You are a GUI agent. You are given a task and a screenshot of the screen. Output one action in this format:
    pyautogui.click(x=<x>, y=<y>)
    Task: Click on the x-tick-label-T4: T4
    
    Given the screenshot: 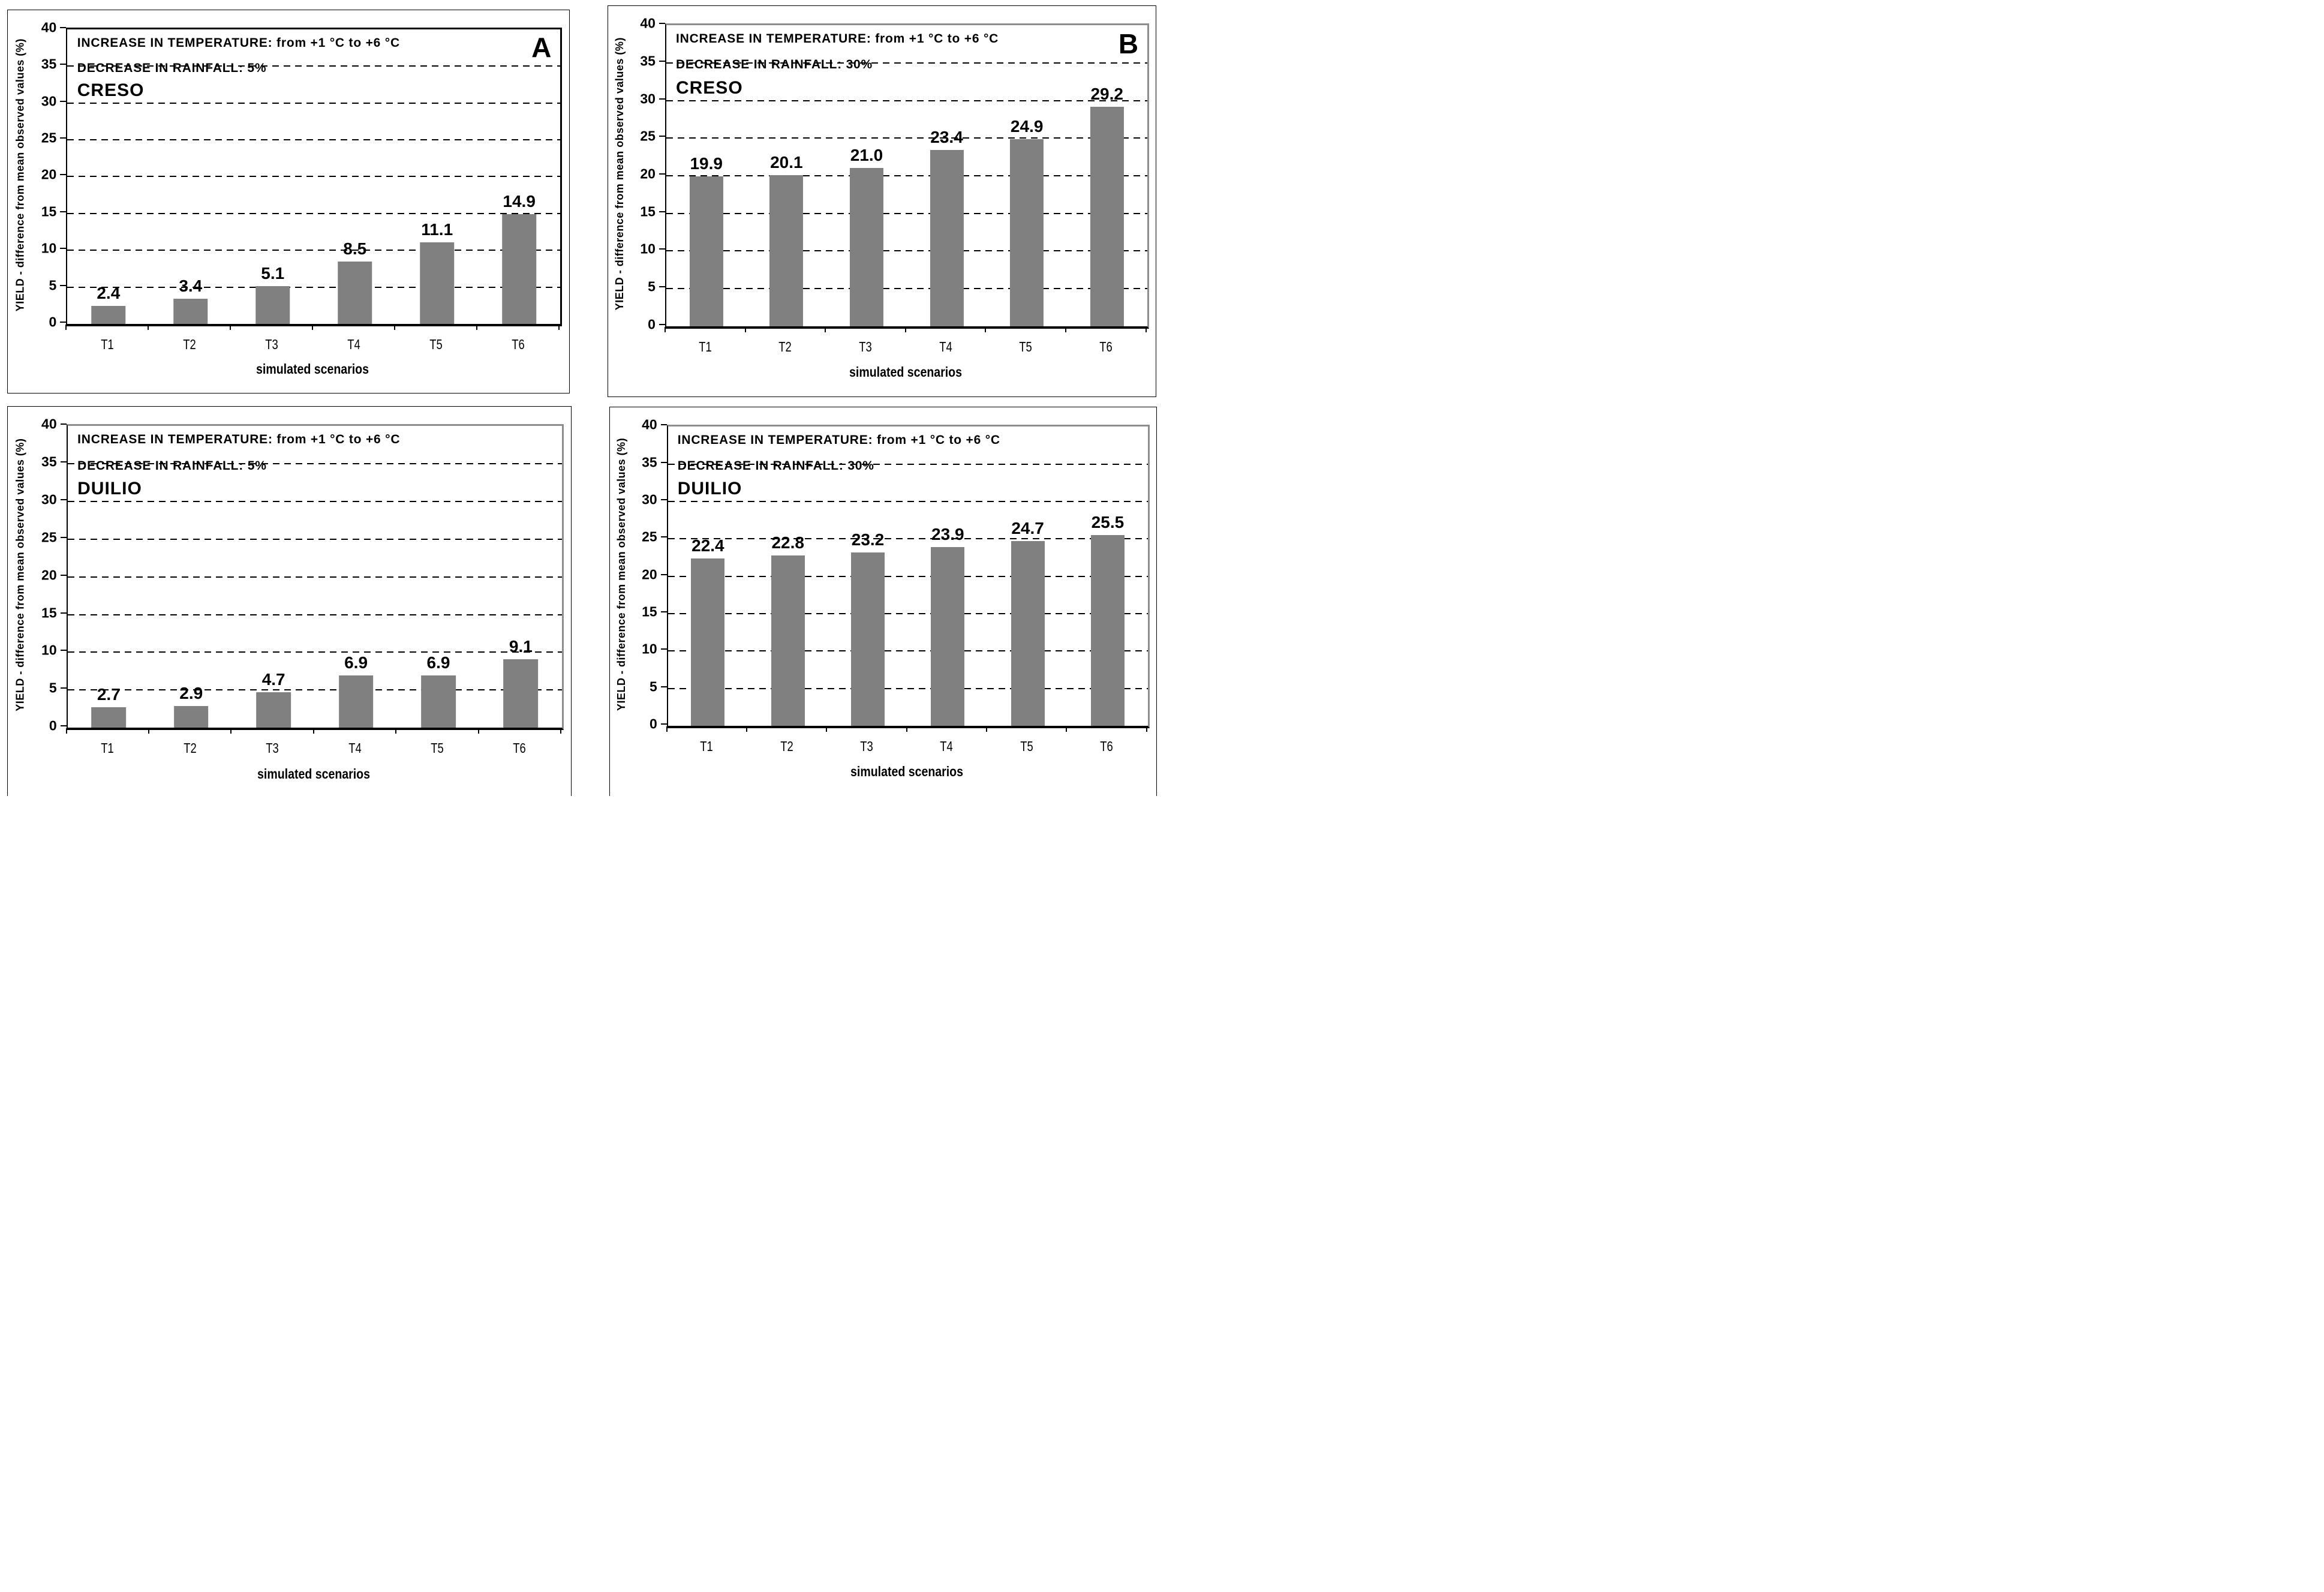 What is the action you would take?
    pyautogui.click(x=947, y=746)
    